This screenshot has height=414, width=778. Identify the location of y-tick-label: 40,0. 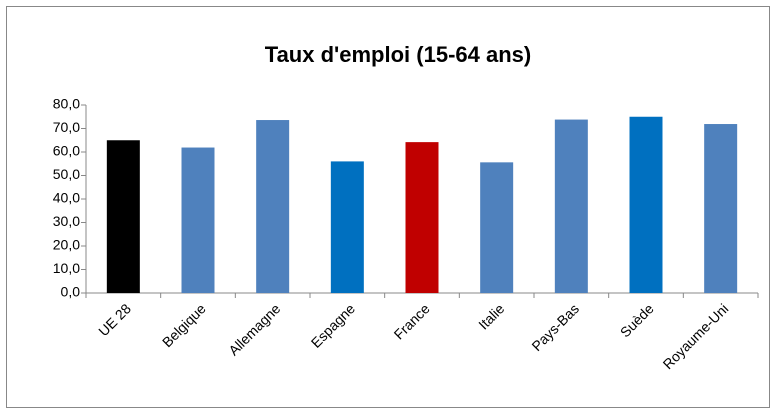
(66, 198).